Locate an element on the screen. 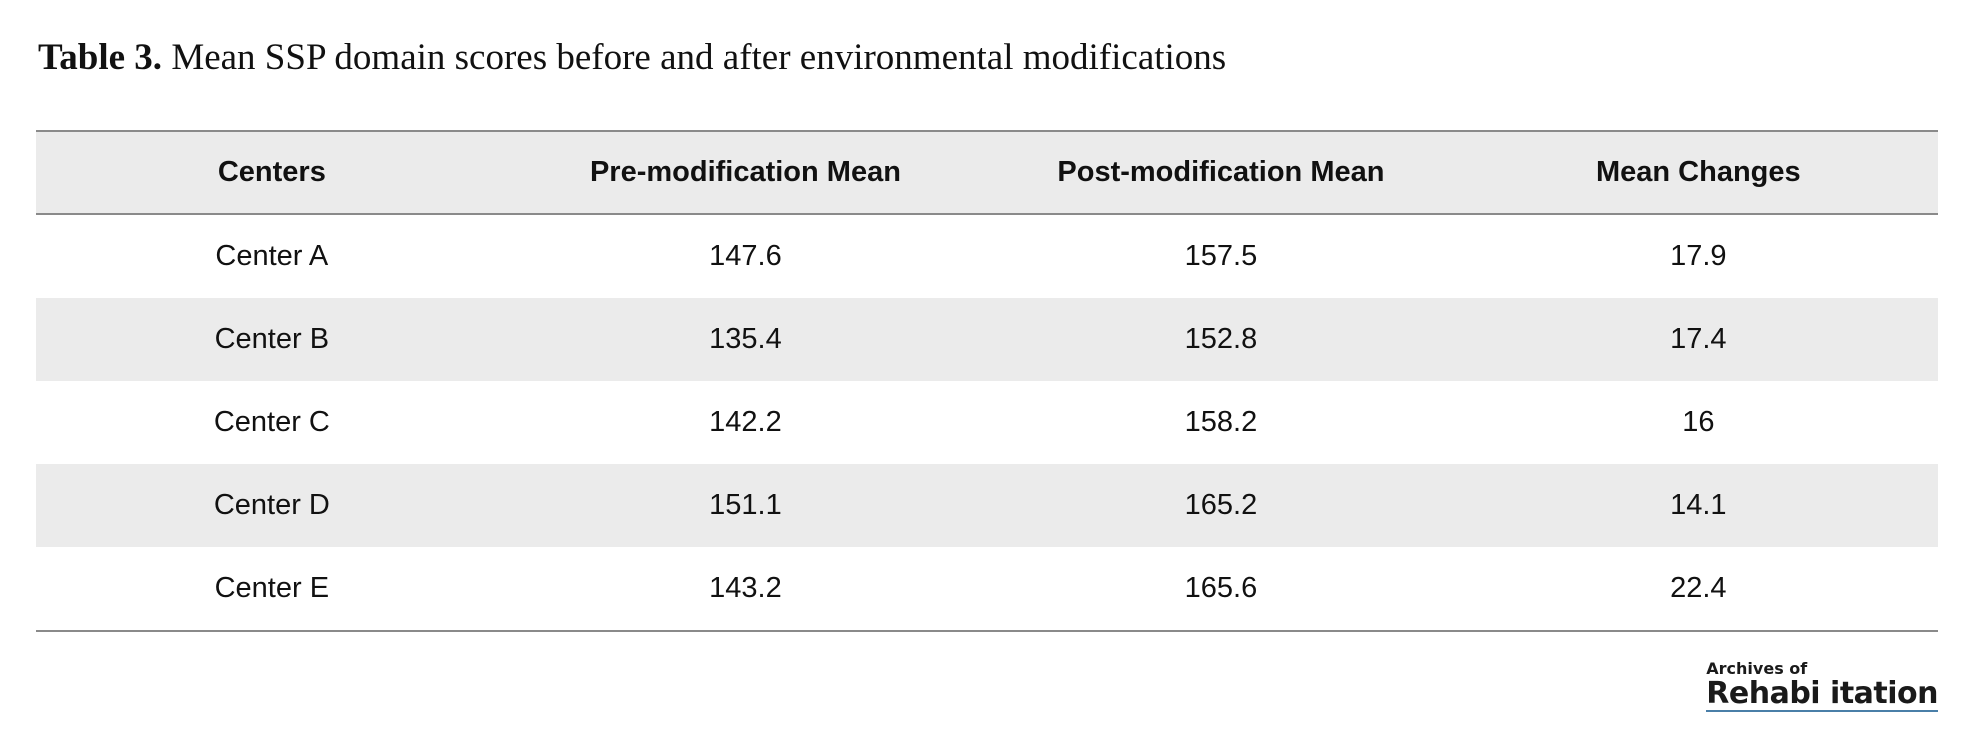 The image size is (1974, 729). cell-pre-mean: 142.2 is located at coordinates (745, 422).